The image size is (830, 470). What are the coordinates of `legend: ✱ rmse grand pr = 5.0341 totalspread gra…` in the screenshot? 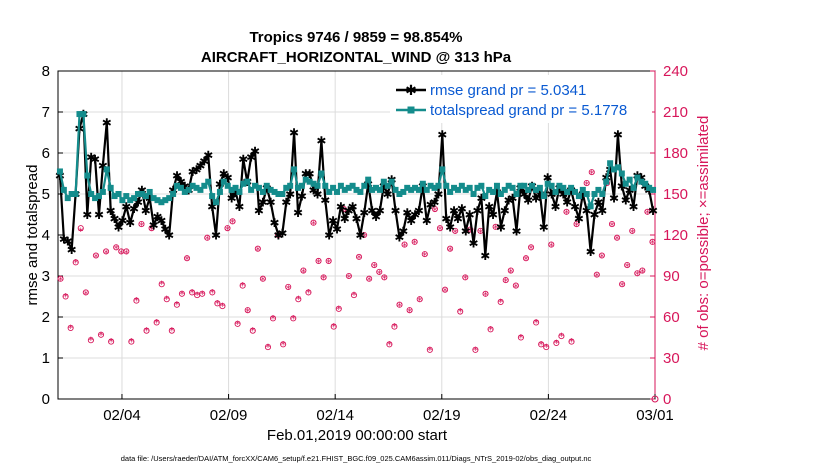 It's located at (521, 99).